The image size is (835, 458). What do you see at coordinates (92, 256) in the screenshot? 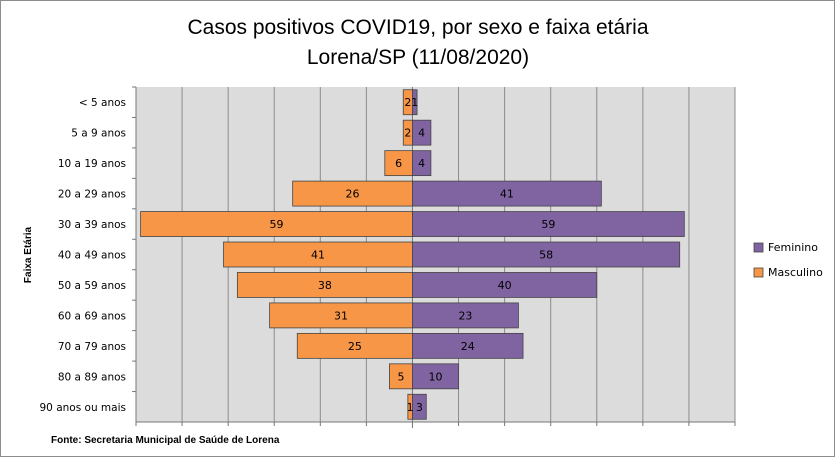
I see `category-label: 40 a 49 anos` at bounding box center [92, 256].